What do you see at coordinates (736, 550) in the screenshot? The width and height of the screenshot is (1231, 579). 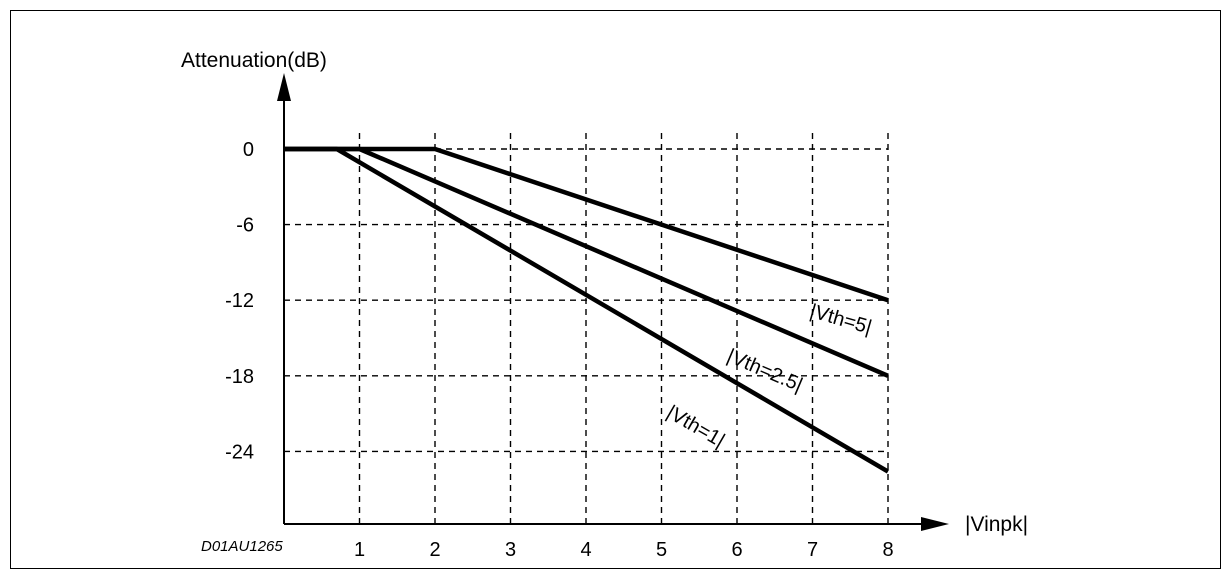 I see `x-tick-label: 6` at bounding box center [736, 550].